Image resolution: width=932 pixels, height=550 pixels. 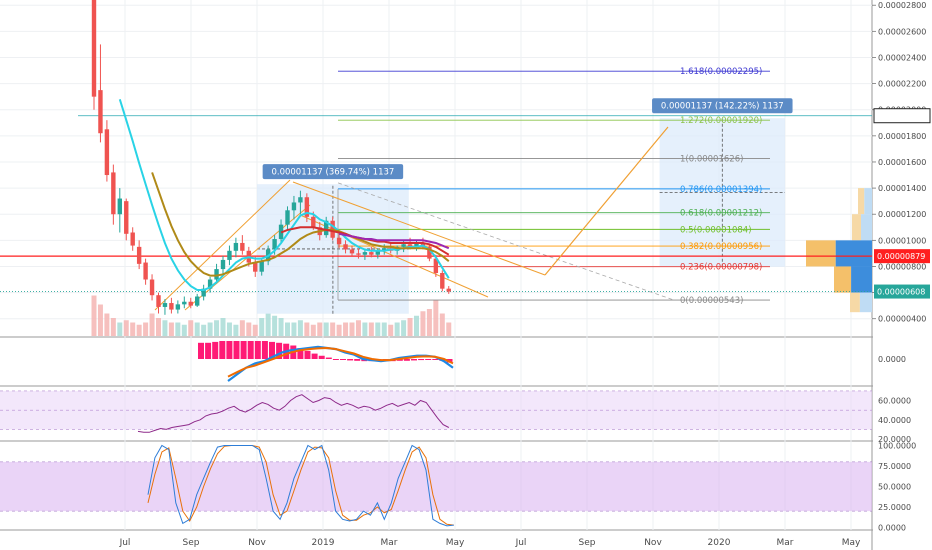 What do you see at coordinates (894, 466) in the screenshot?
I see `stoch-tick-label: 75.0000` at bounding box center [894, 466].